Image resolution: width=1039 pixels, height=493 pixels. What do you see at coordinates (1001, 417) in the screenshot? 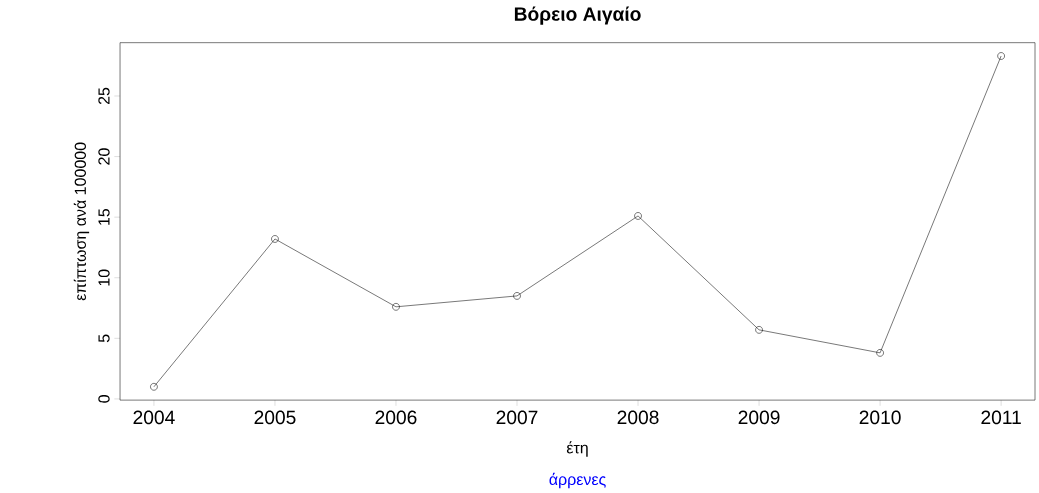
I see `x-tick-label: 2011` at bounding box center [1001, 417].